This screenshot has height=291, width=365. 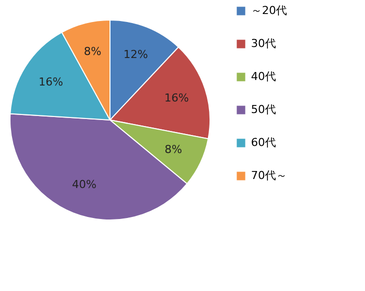 I want to click on legend-label: 70代～, so click(x=269, y=175).